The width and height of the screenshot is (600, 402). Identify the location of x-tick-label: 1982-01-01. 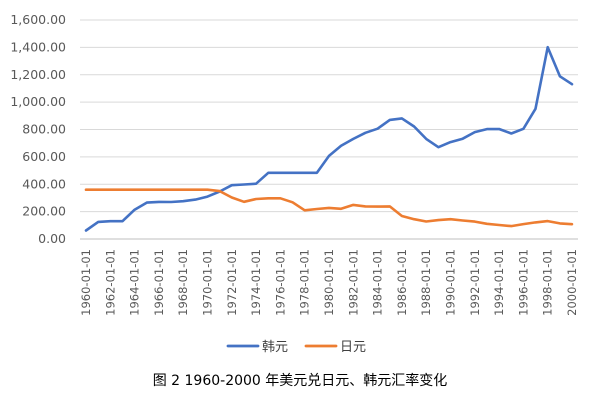
(353, 282).